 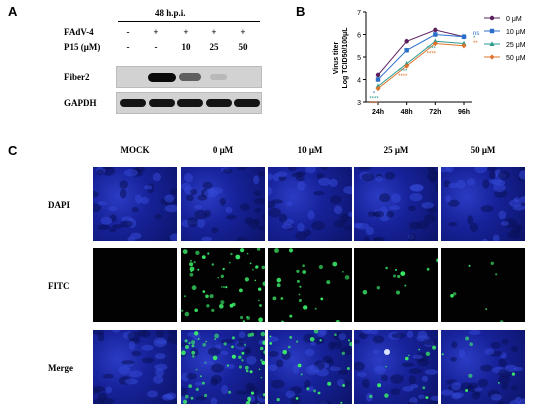 I want to click on drug-mark: 10, so click(x=186, y=47).